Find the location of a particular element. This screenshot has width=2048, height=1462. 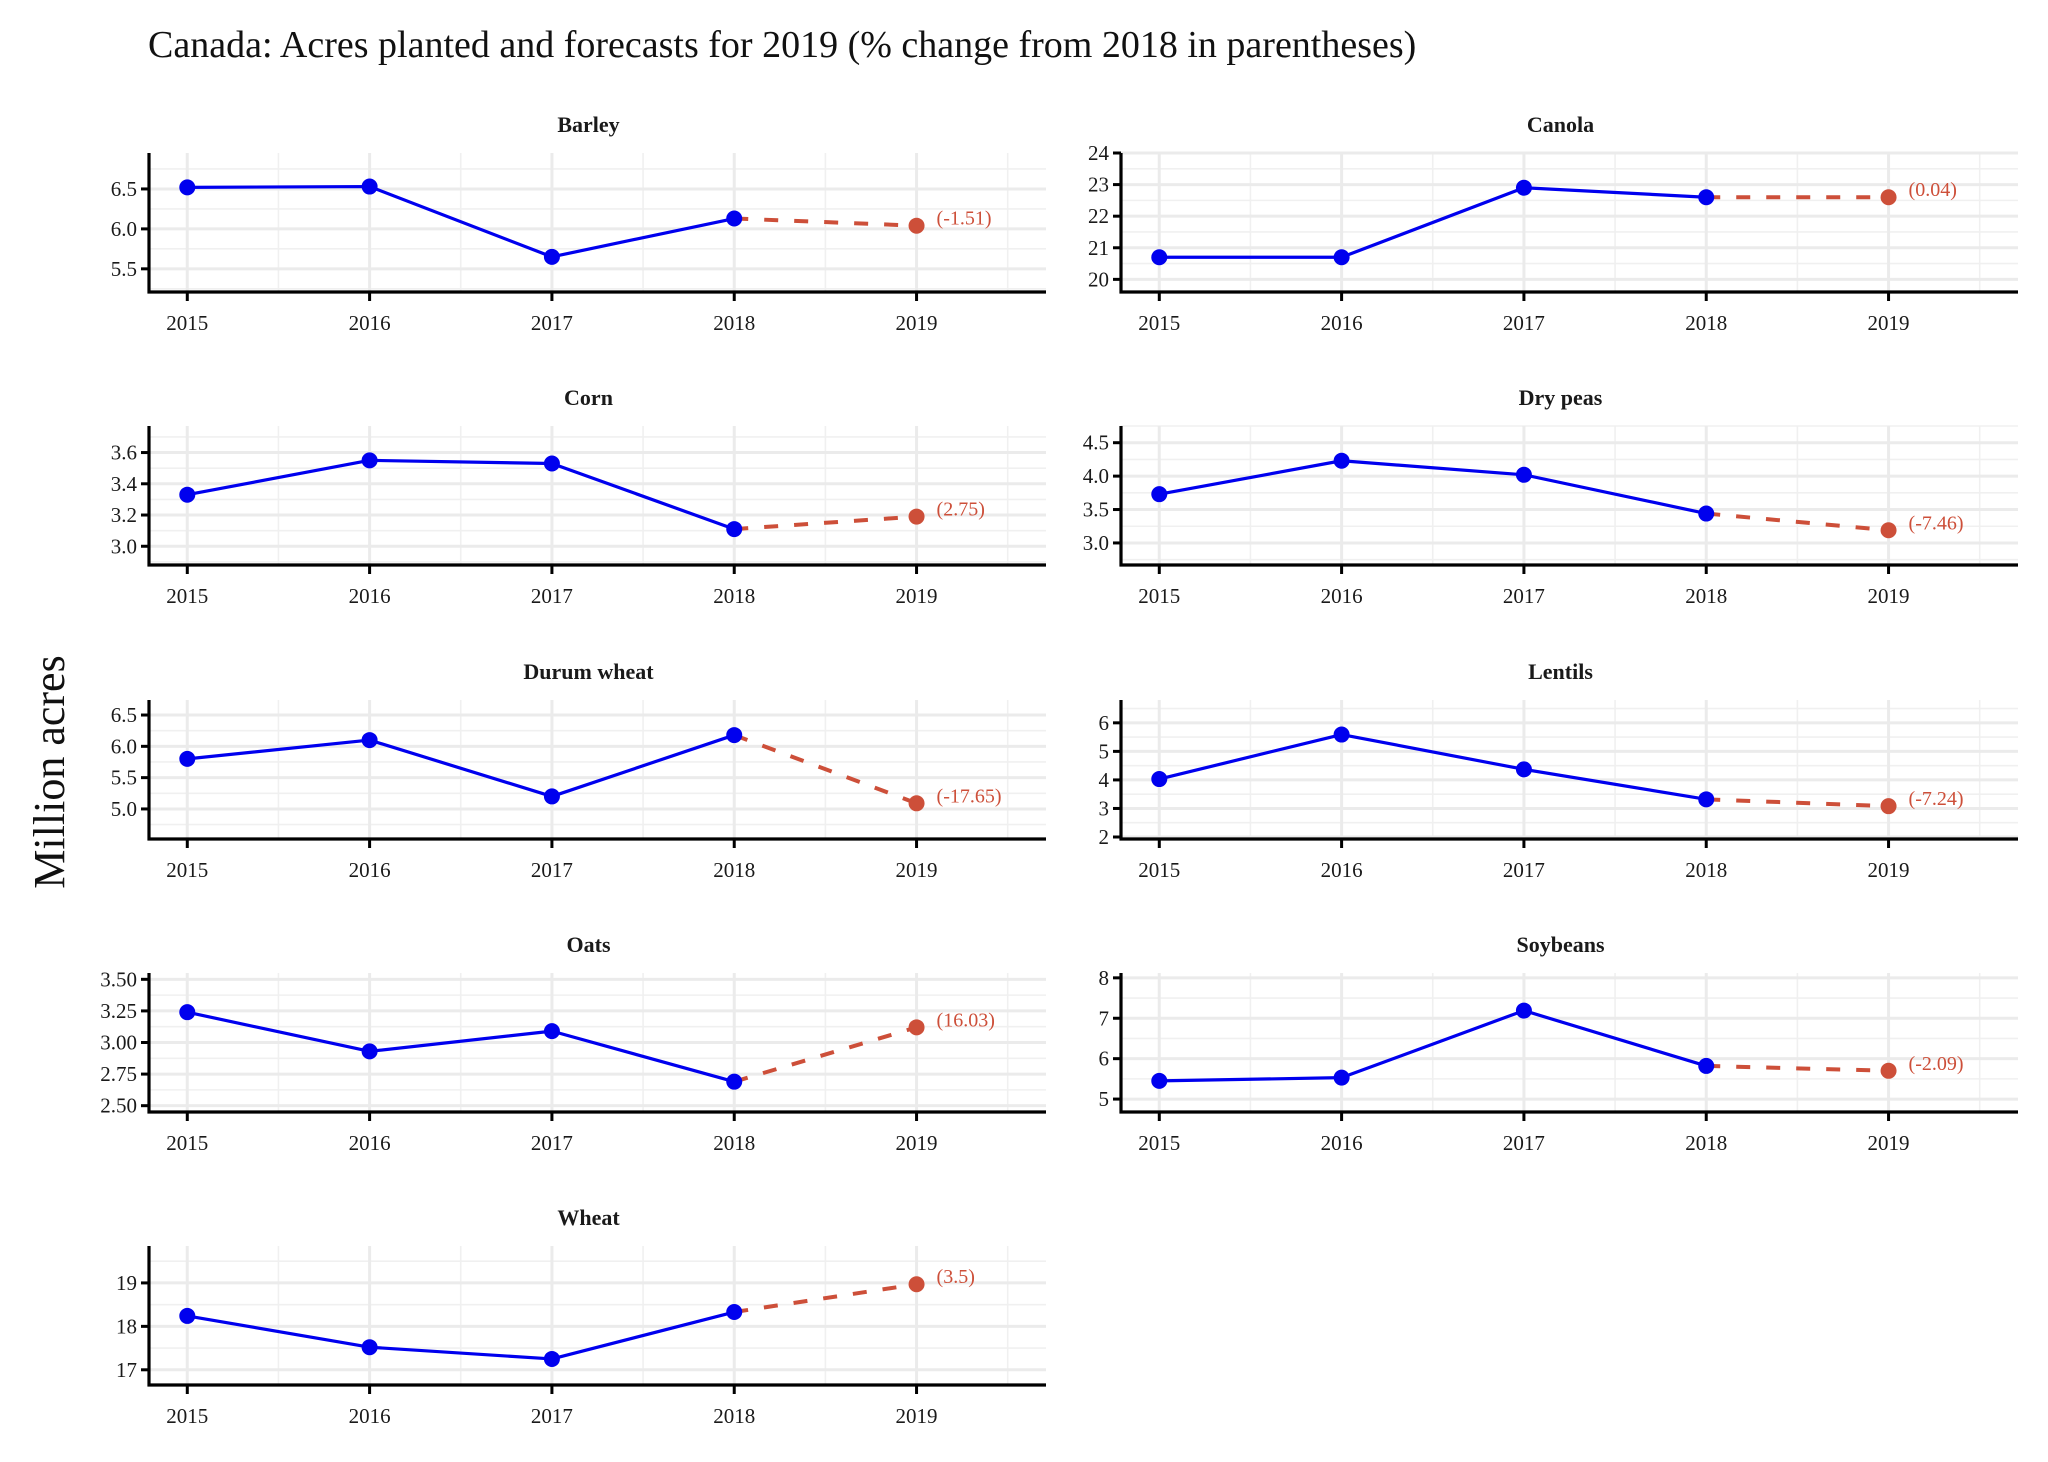

y-tick-label: 5 is located at coordinates (1104, 1099).